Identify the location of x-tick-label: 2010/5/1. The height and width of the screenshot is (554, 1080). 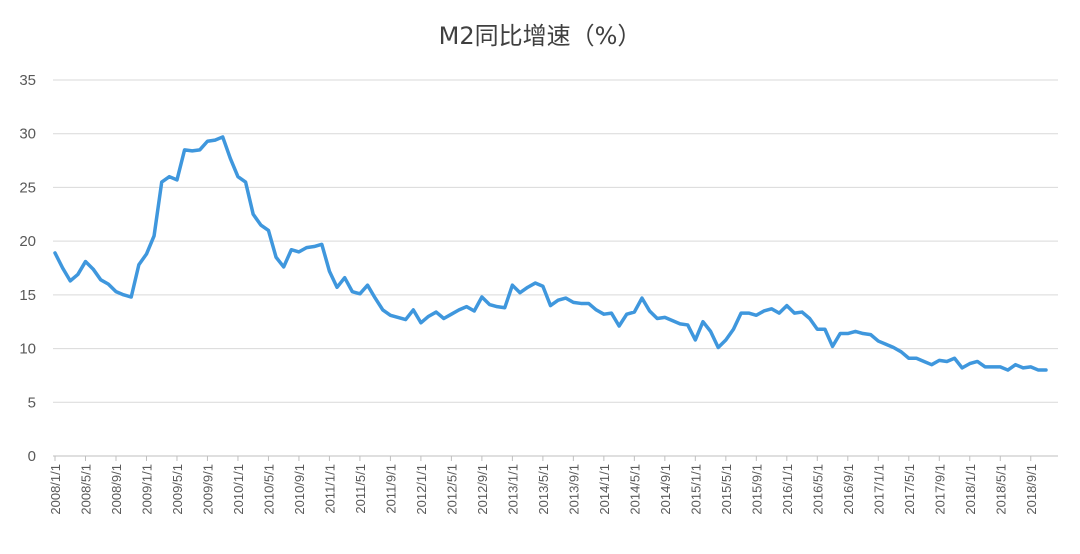
(268, 489).